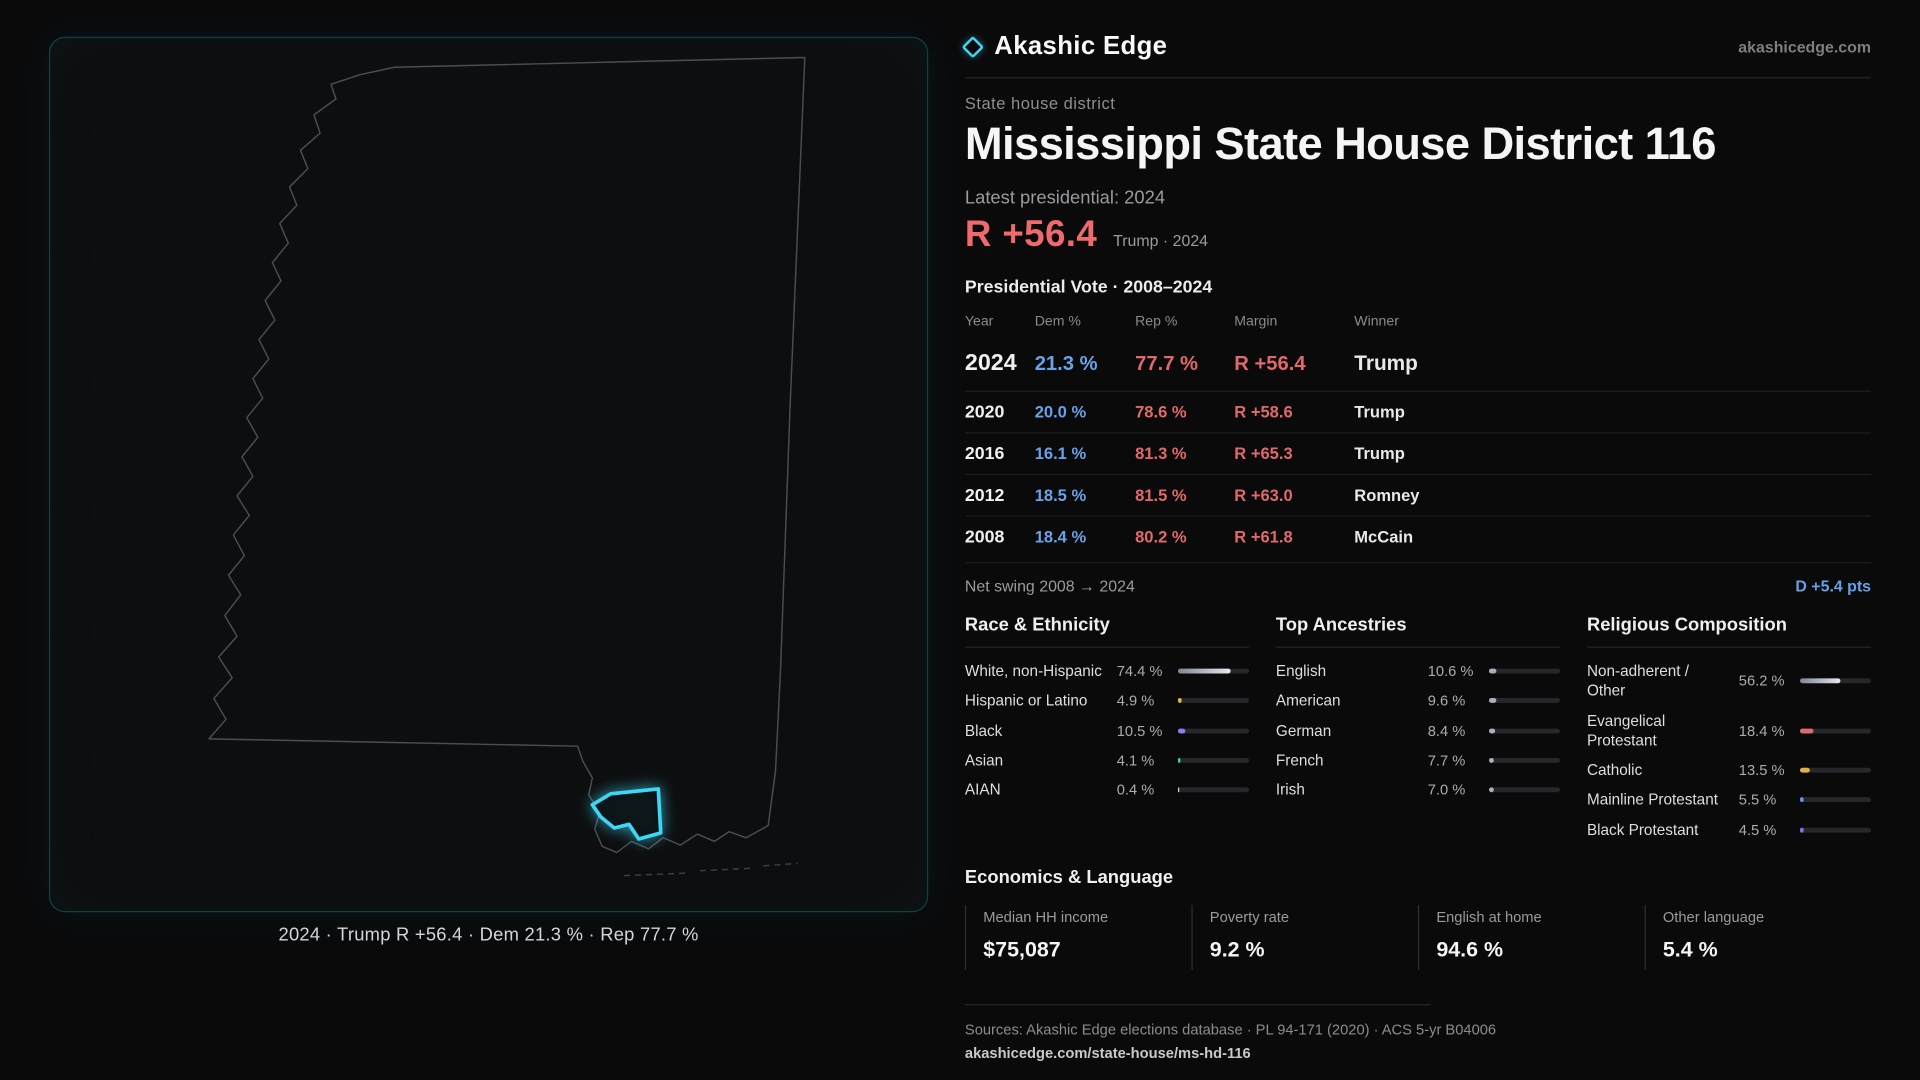 The image size is (1920, 1080). What do you see at coordinates (1418, 364) in the screenshot?
I see `table-row: 2024 21.3 % 77.7 % R +56.4 Trump` at bounding box center [1418, 364].